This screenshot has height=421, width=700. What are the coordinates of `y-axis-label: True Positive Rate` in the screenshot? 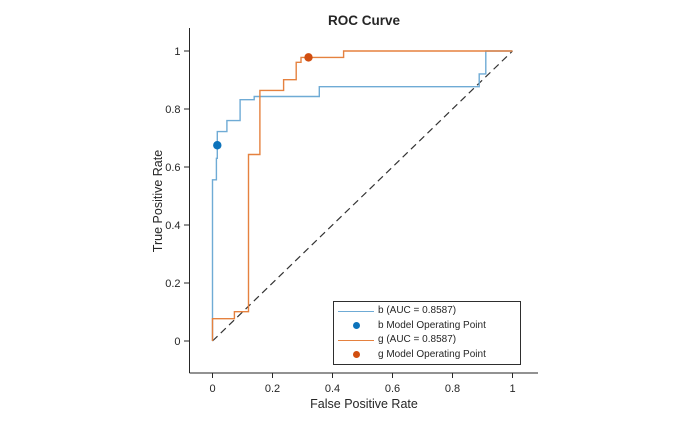 It's located at (158, 201).